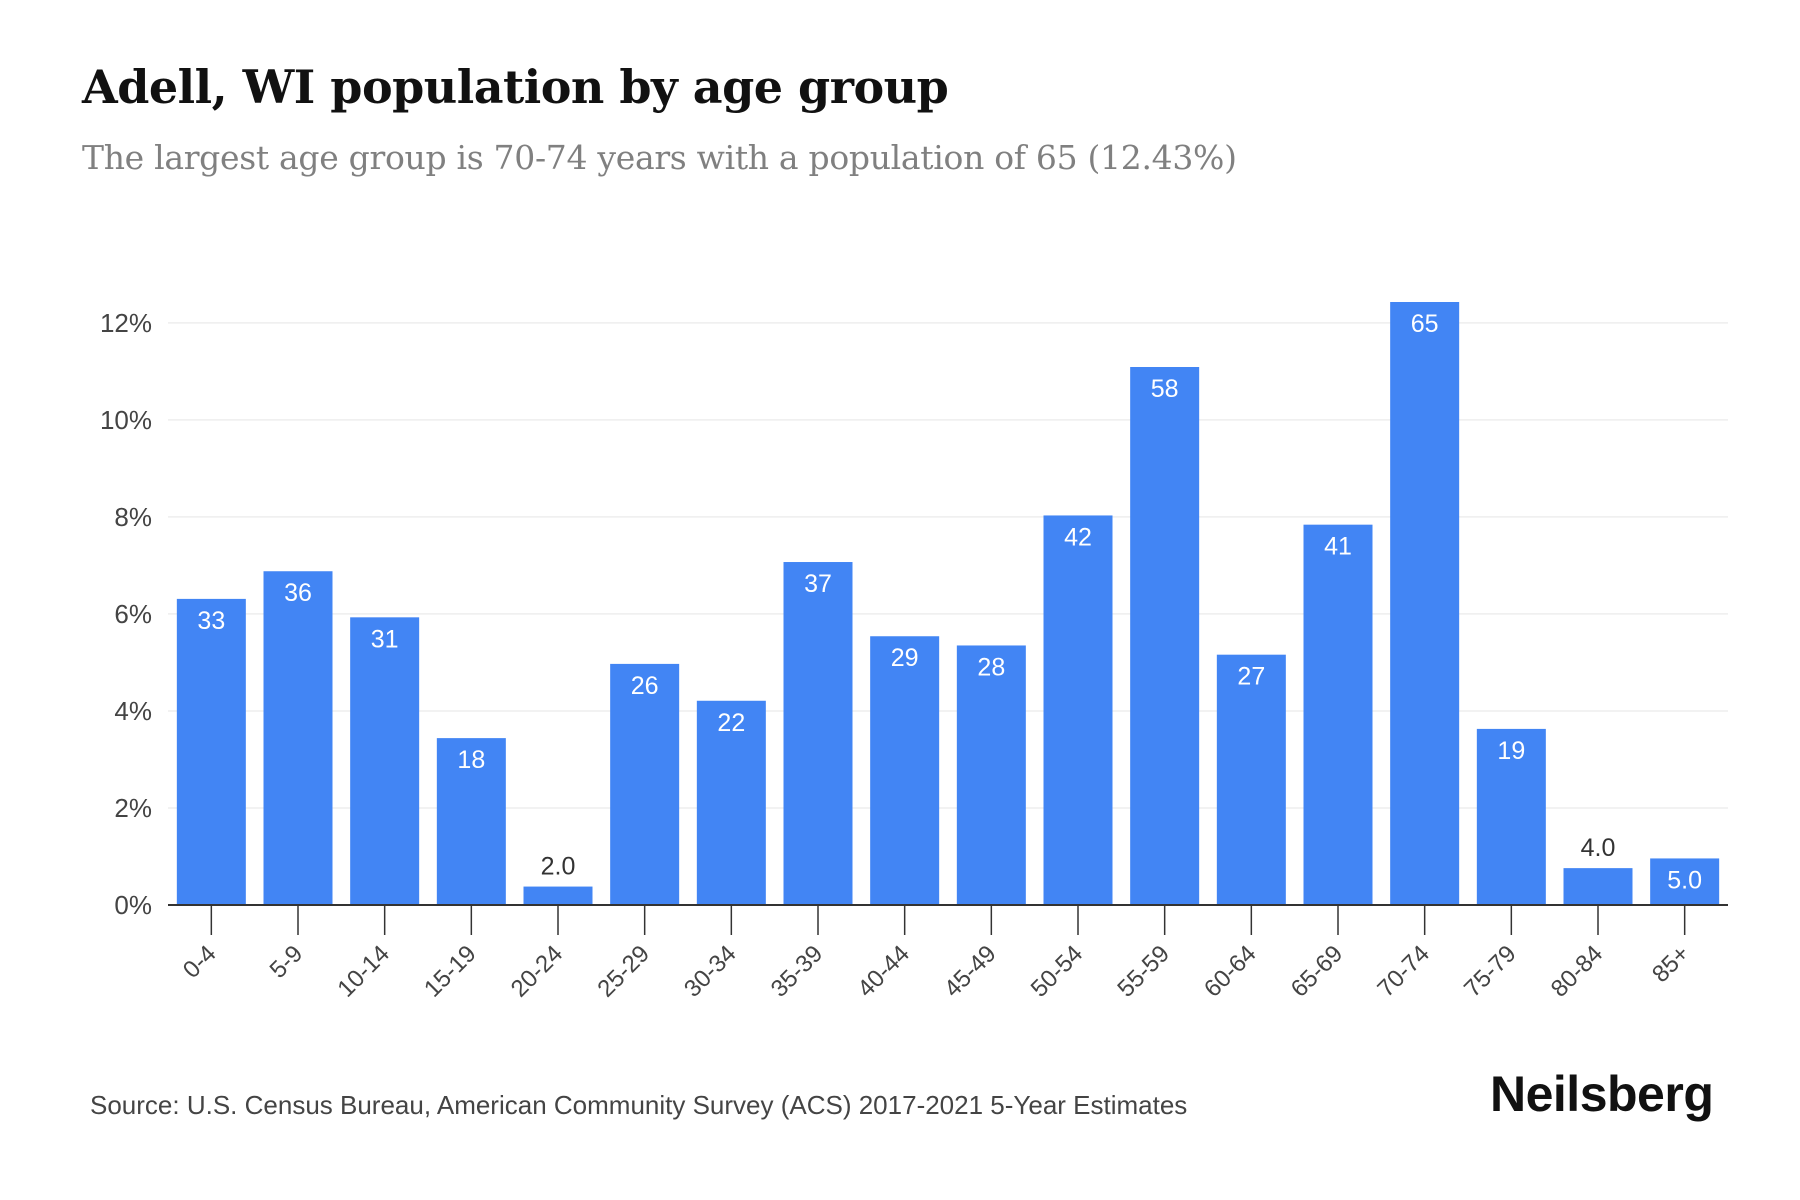 Image resolution: width=1800 pixels, height=1200 pixels. I want to click on x-tick-label: 55-59, so click(1143, 971).